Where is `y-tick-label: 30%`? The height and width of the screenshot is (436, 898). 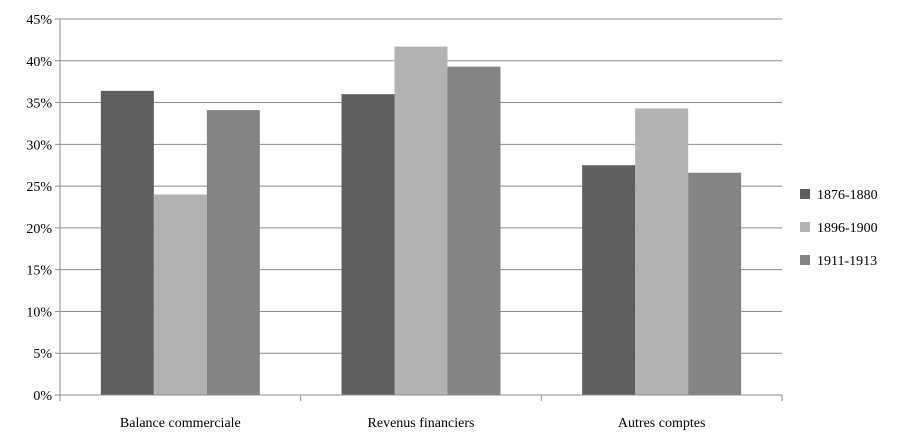 y-tick-label: 30% is located at coordinates (39, 145).